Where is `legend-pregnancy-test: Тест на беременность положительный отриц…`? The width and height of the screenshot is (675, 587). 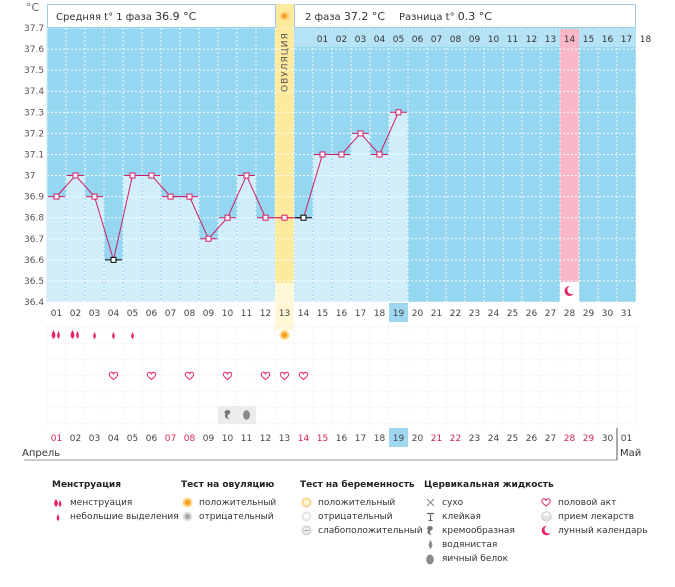
legend-pregnancy-test: Тест на беременность положительный отриц… is located at coordinates (361, 509).